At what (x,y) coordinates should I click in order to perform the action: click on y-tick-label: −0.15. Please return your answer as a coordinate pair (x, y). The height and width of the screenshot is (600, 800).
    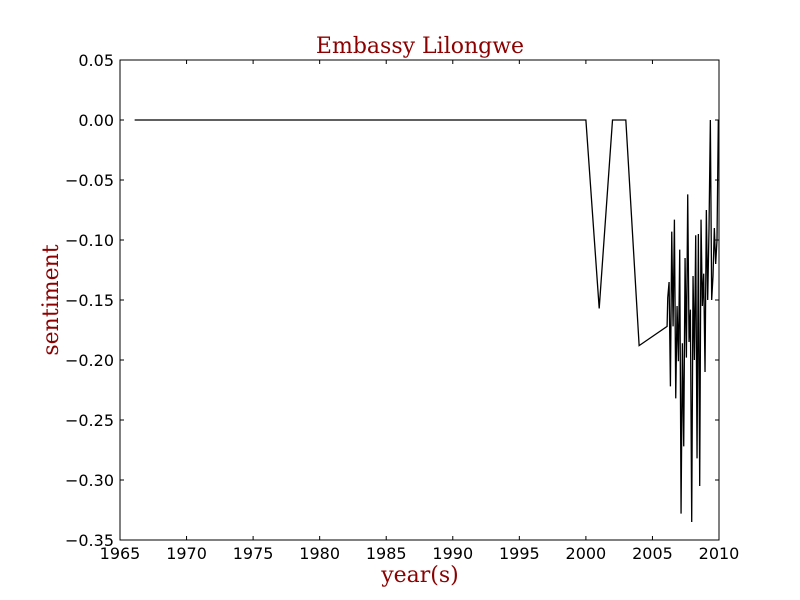
    Looking at the image, I should click on (89, 300).